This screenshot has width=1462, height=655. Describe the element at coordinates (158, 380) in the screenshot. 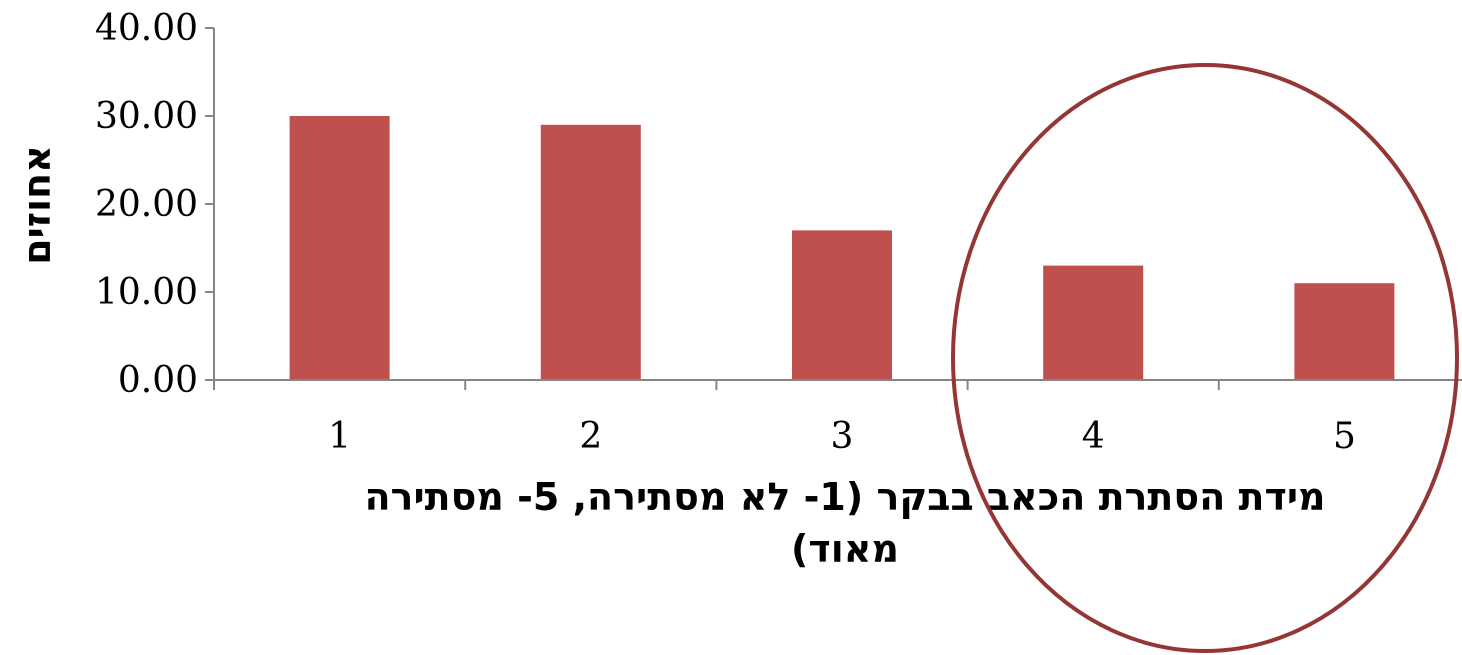

I see `y-tick-label: 0.00` at that location.